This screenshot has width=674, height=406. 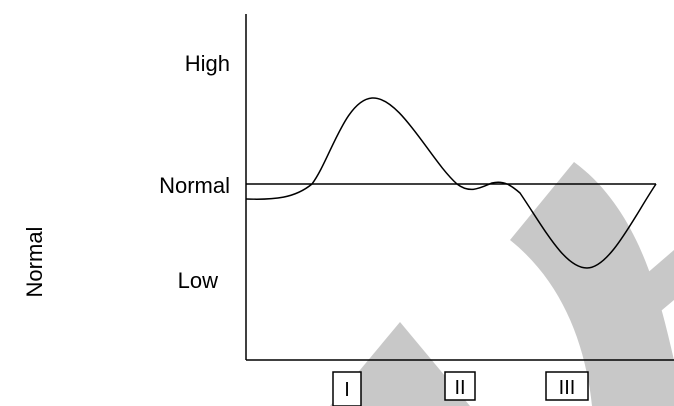 I want to click on phase-box-3: III, so click(x=567, y=386).